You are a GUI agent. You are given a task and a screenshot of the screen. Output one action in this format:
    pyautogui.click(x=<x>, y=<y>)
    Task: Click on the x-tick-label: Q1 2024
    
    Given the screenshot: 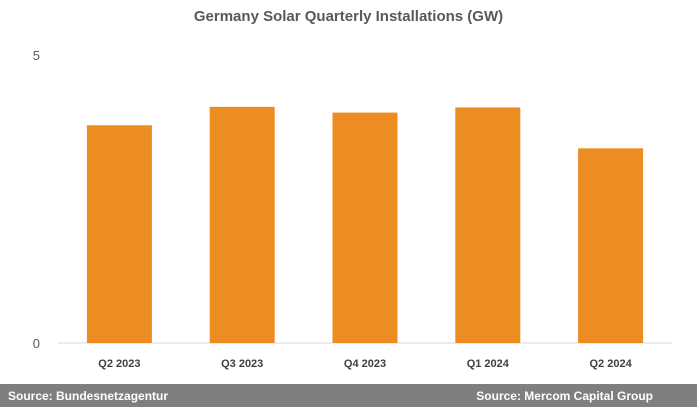 What is the action you would take?
    pyautogui.click(x=488, y=364)
    